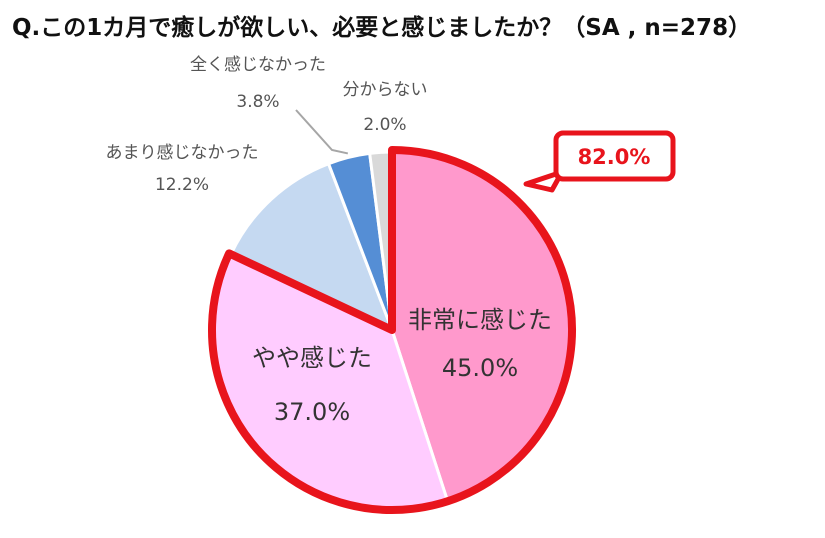 The height and width of the screenshot is (538, 825). I want to click on total-callout: 82.0%, so click(599, 161).